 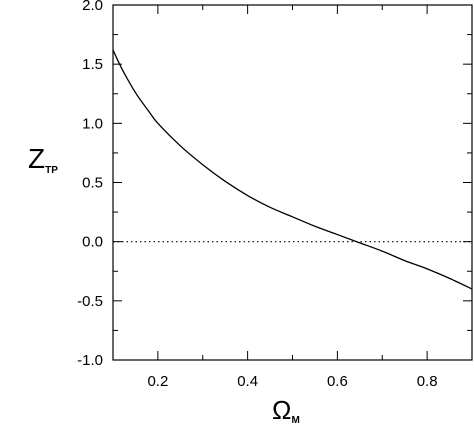 I want to click on x-axis-label: ΩM, so click(x=286, y=410).